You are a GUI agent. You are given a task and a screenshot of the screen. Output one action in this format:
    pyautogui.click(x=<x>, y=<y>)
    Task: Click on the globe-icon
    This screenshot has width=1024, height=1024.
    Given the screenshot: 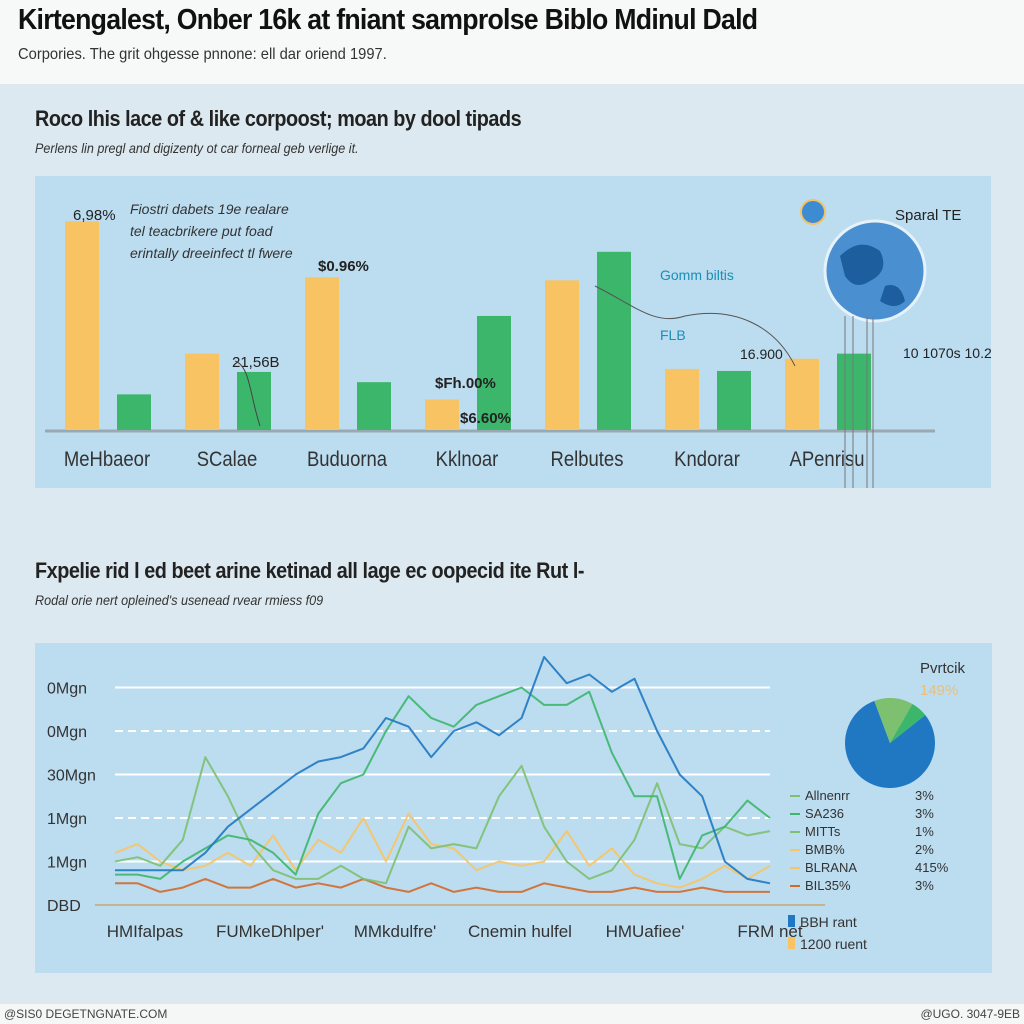 What is the action you would take?
    pyautogui.click(x=875, y=271)
    